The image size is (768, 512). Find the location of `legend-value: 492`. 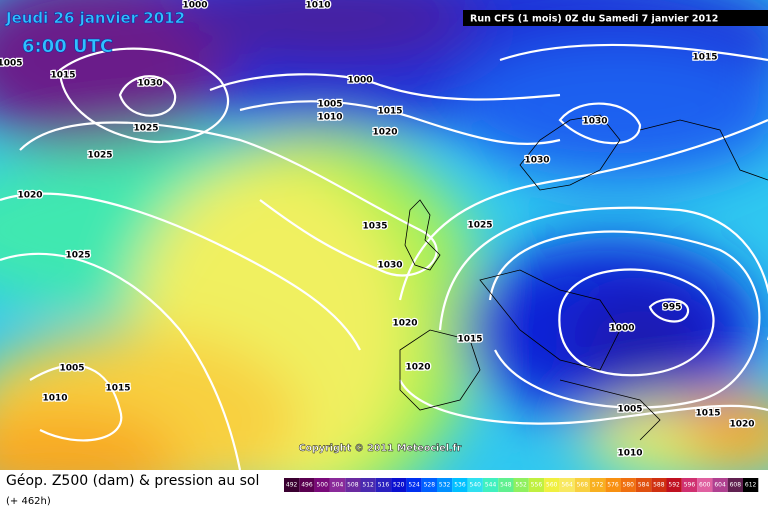

legend-value: 492 is located at coordinates (292, 485).